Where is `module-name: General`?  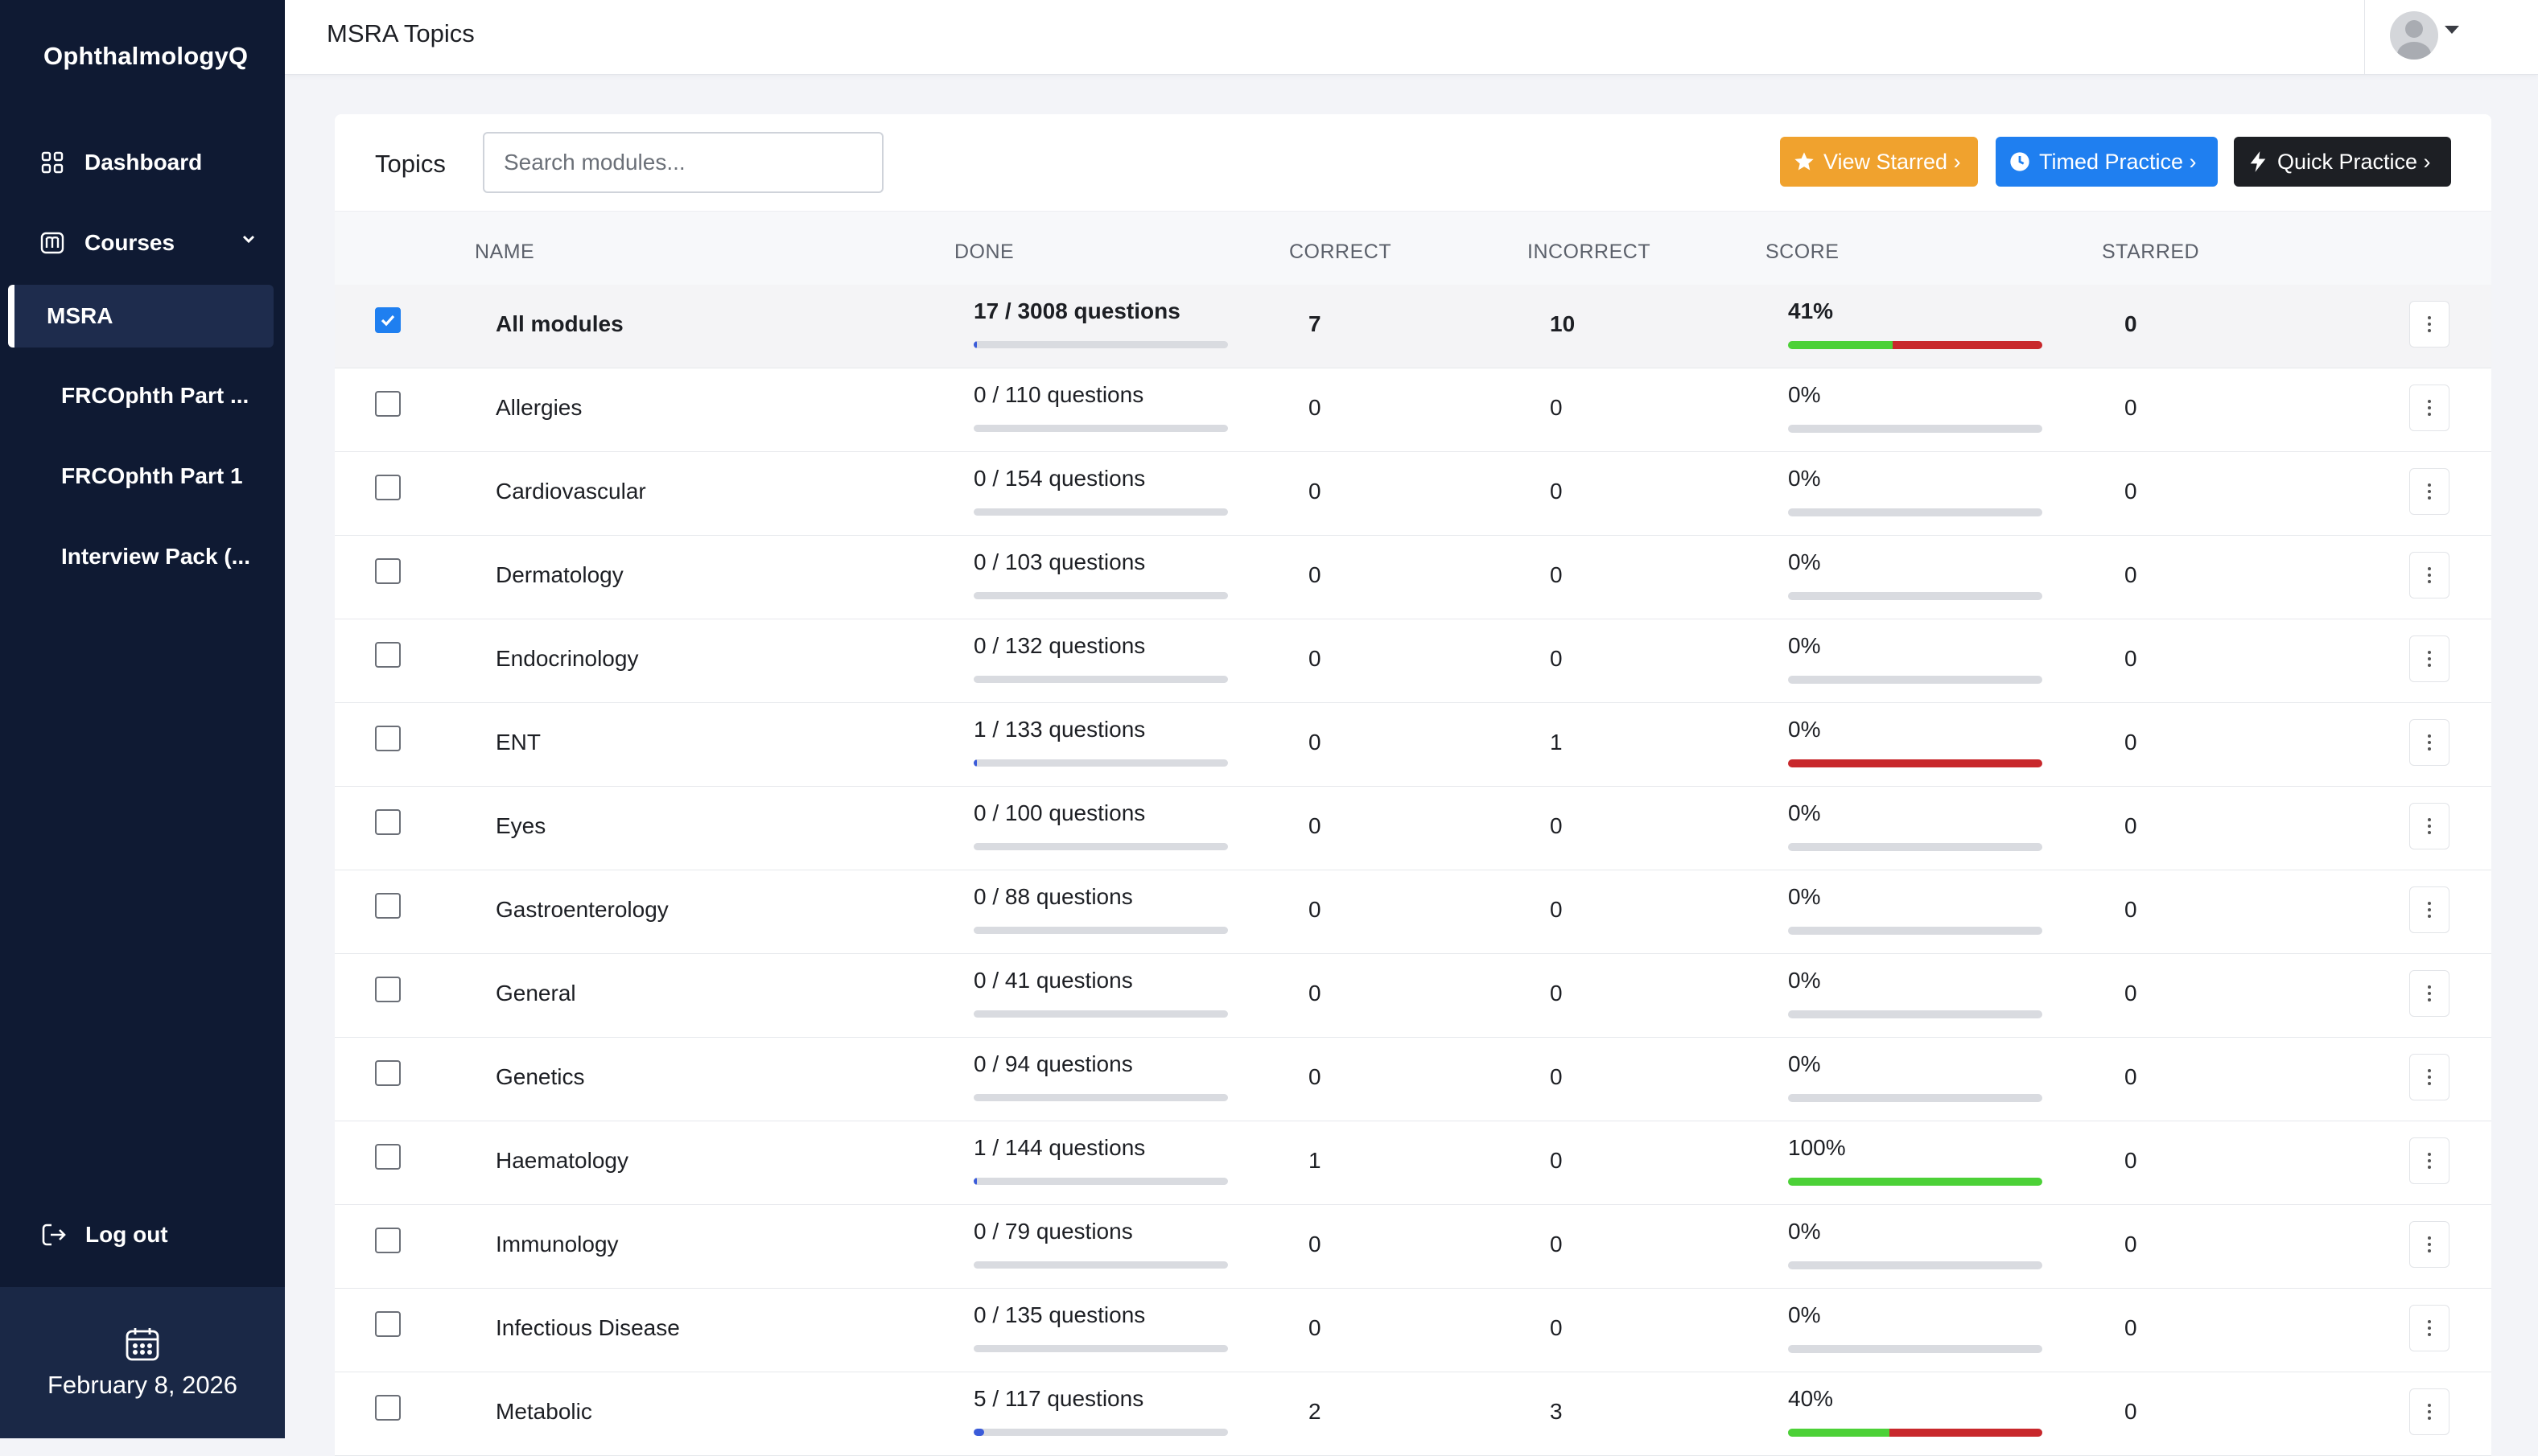 module-name: General is located at coordinates (536, 993).